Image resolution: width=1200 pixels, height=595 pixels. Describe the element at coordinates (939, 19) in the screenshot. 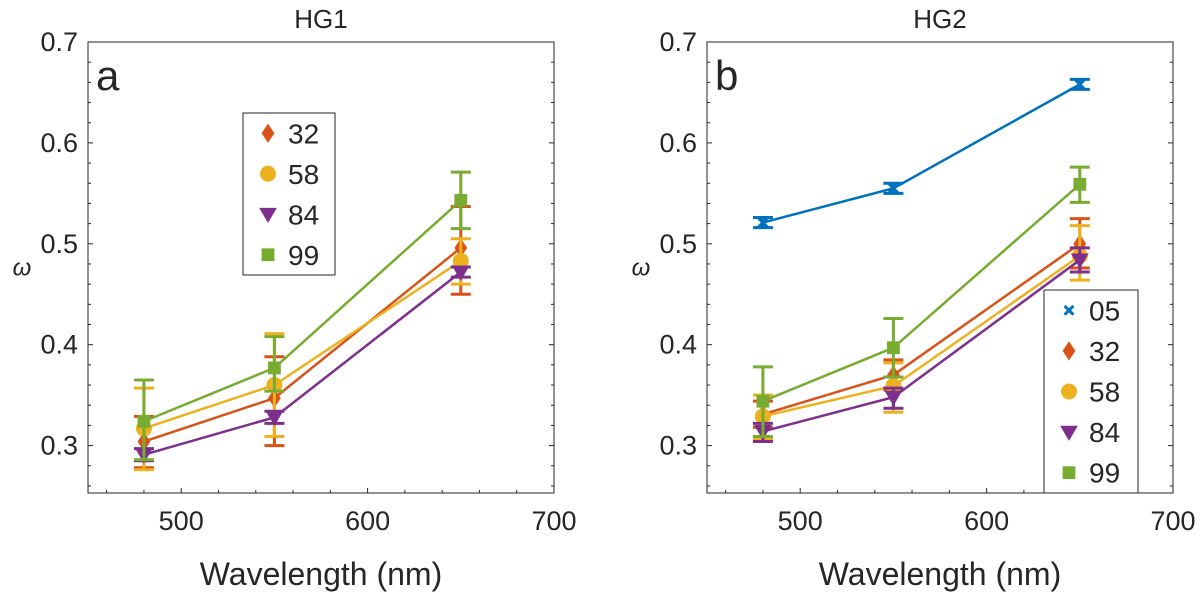

I see `chart-title: HG2` at that location.